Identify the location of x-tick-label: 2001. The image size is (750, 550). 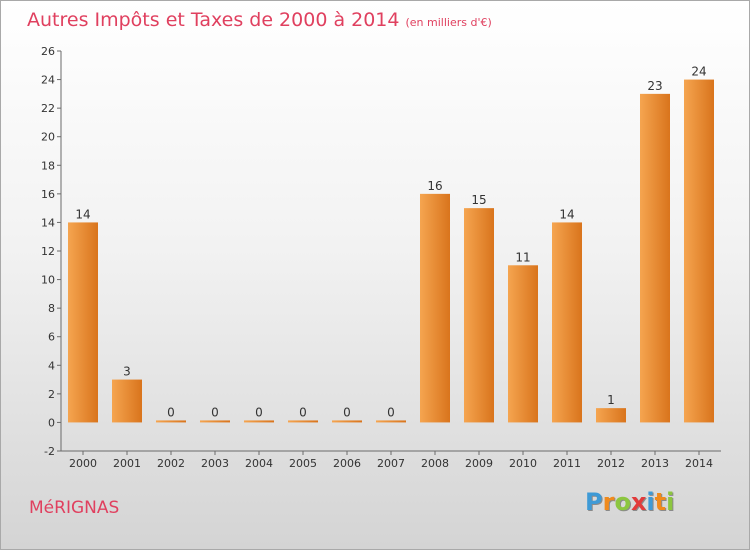
(127, 463).